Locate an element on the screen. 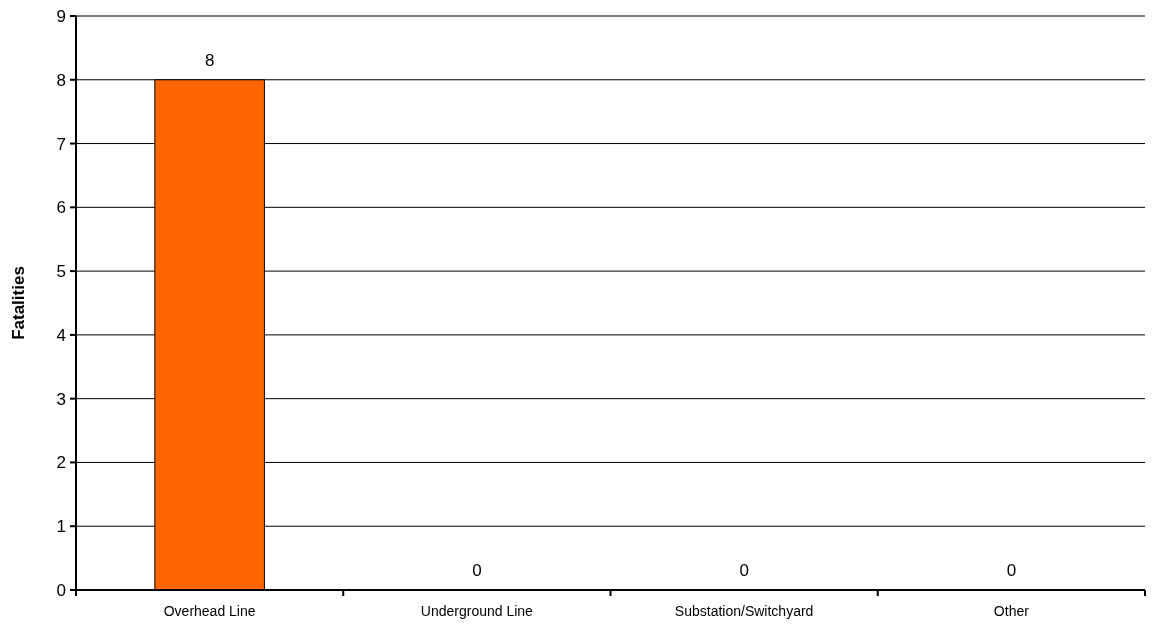  x-tick-label: Substation/Switchyard is located at coordinates (744, 611).